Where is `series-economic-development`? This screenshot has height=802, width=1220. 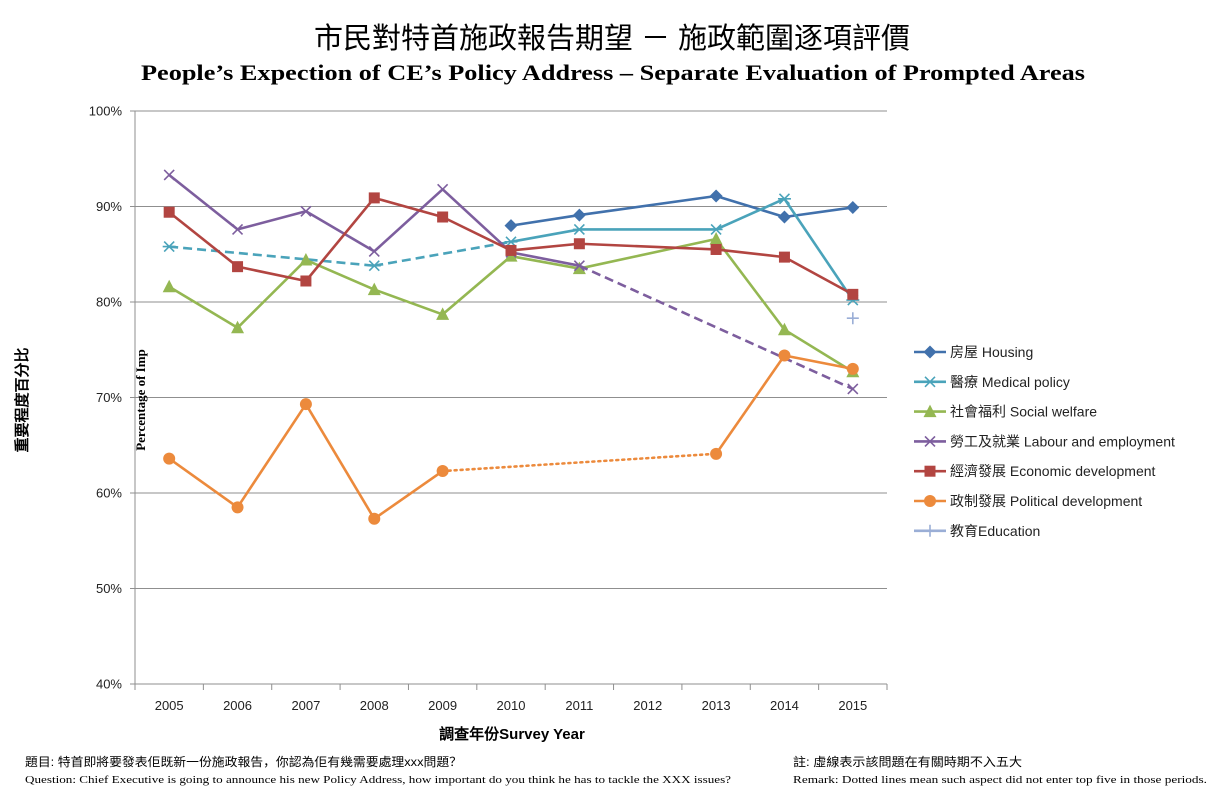
series-economic-development is located at coordinates (511, 246).